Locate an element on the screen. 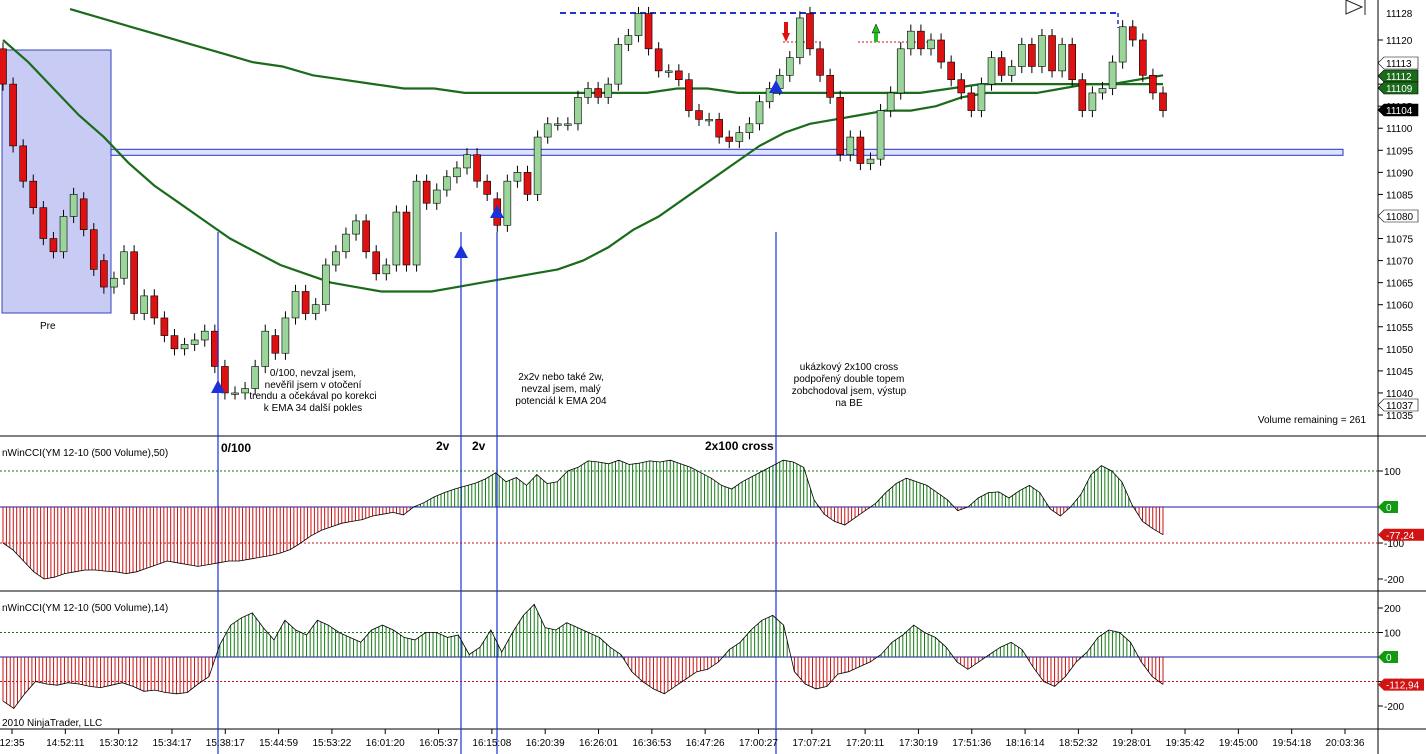  annotation-line-11: na BE is located at coordinates (849, 403).